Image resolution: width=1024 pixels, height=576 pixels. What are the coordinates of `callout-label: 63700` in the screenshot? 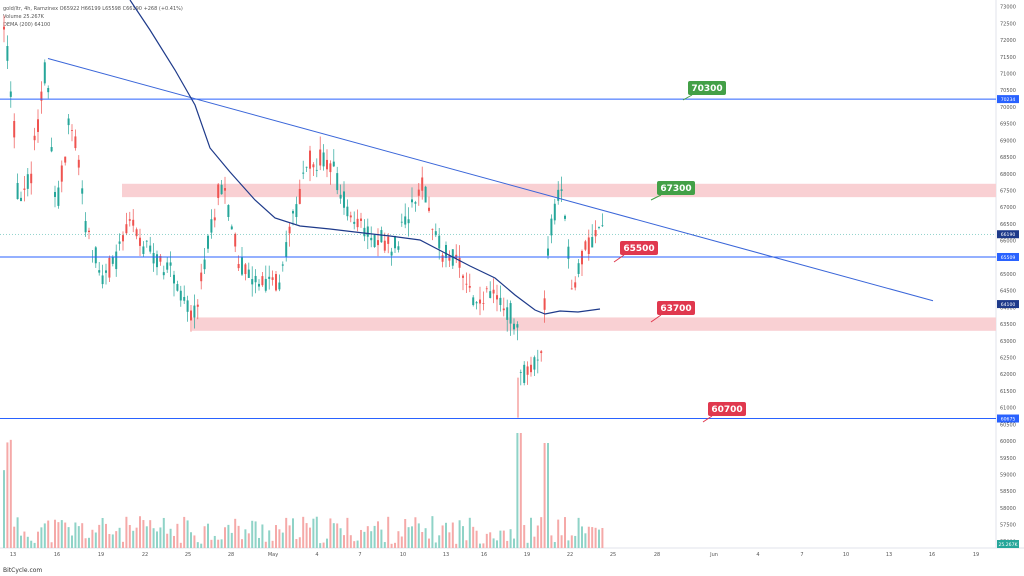 It's located at (675, 309).